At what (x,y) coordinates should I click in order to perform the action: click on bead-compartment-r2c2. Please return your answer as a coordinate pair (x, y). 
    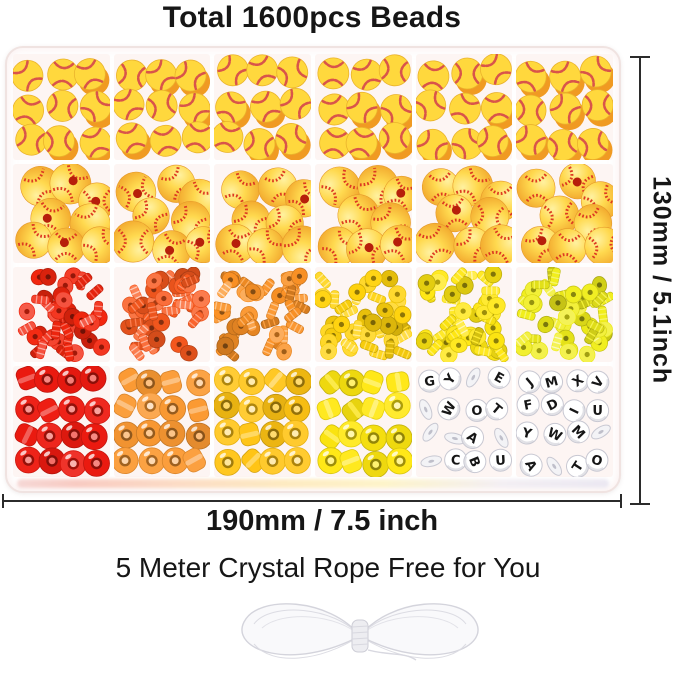
    Looking at the image, I should click on (162, 213).